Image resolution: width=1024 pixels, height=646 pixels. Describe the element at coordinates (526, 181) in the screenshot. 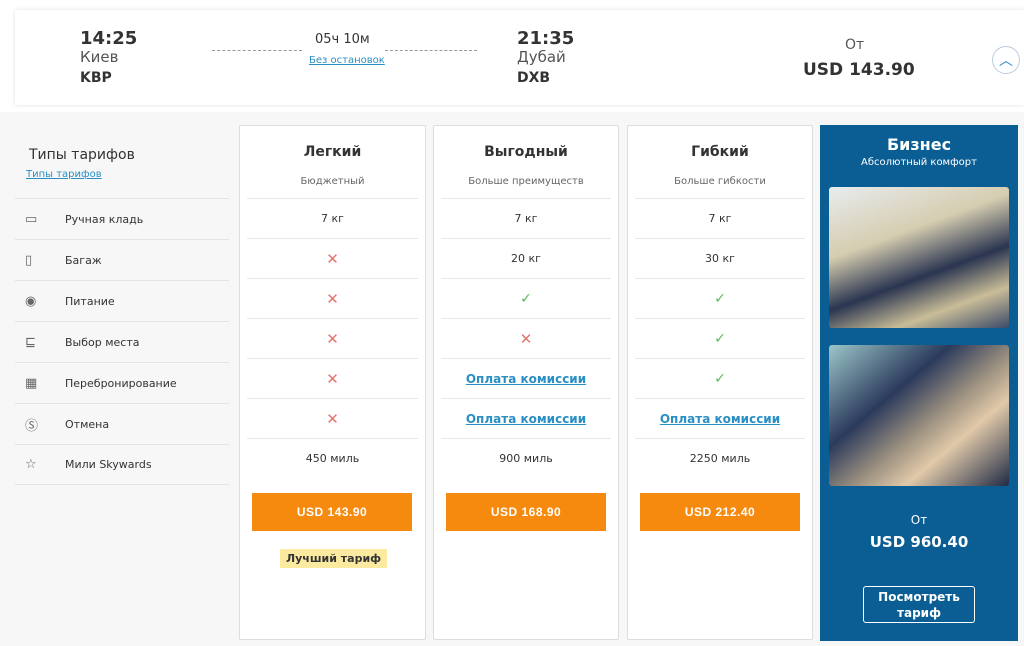

I see `fare-subtitle: Больше преимуществ` at that location.